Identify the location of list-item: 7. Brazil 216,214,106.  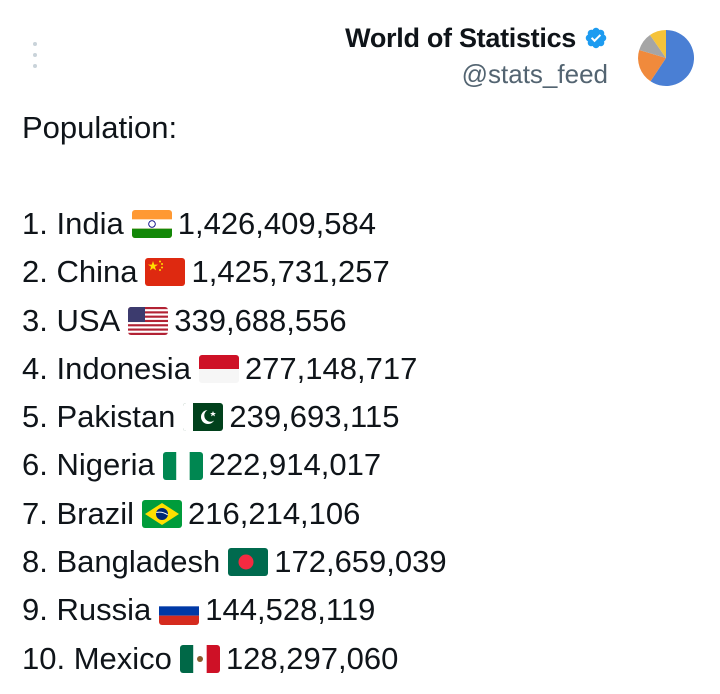
(234, 514).